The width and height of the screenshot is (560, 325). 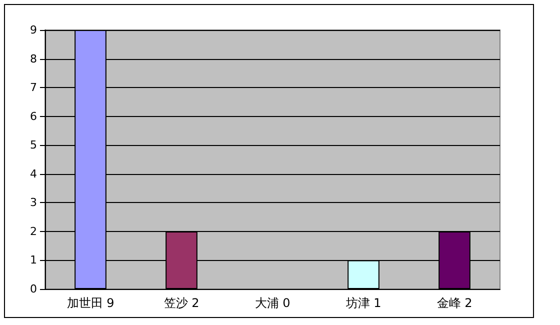 I want to click on y-tick-label: 2, so click(x=33, y=231).